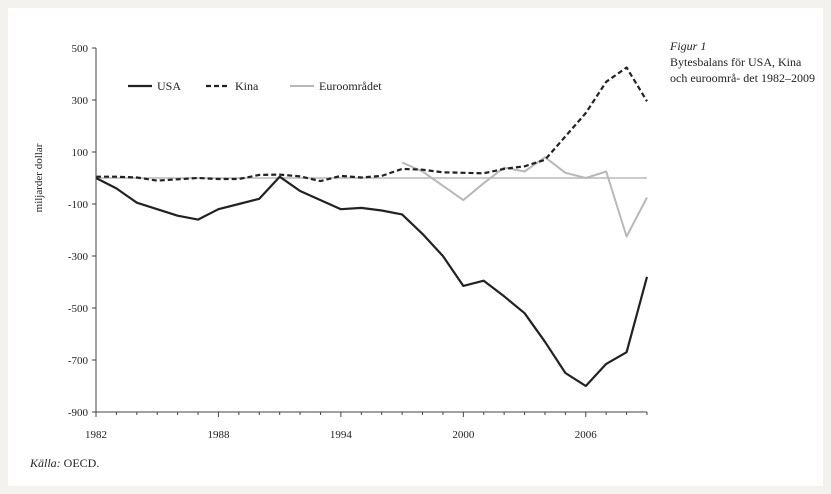 Image resolution: width=831 pixels, height=494 pixels. What do you see at coordinates (341, 435) in the screenshot?
I see `x-tick-label: 1994` at bounding box center [341, 435].